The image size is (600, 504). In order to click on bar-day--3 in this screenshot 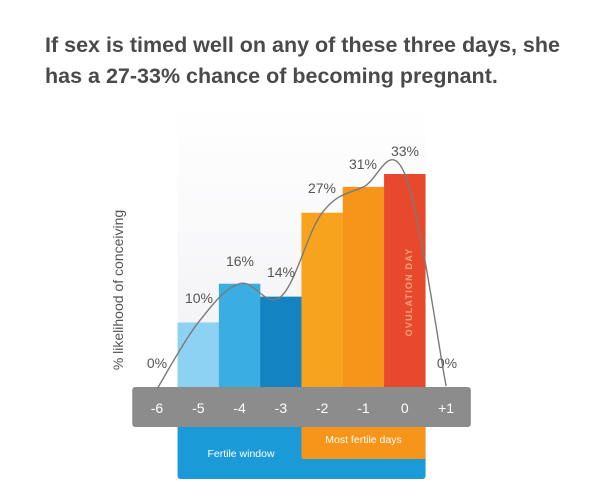, I will do `click(281, 341)`.